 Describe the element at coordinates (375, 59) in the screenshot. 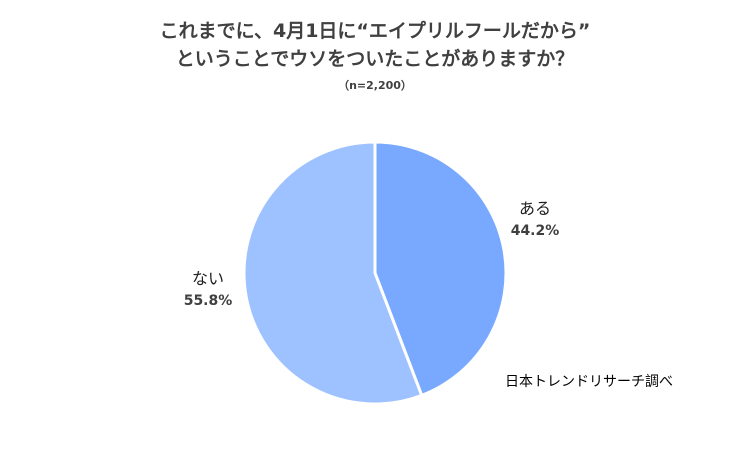

I see `chart-title-line-2: ということでウソをついたことがありますか？` at that location.